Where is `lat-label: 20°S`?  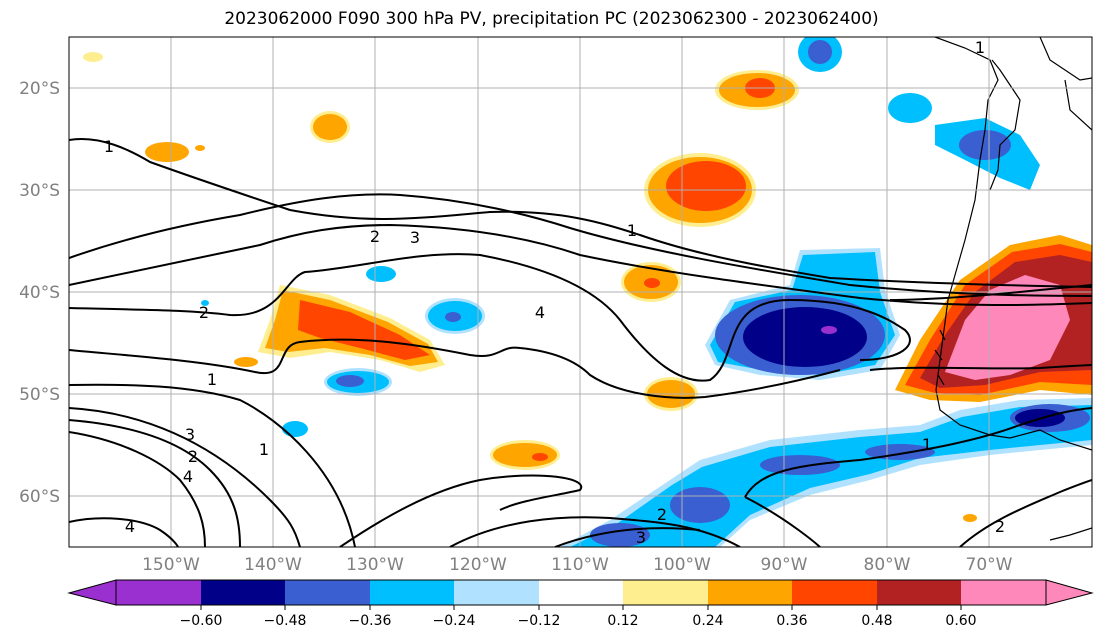 lat-label: 20°S is located at coordinates (39, 89).